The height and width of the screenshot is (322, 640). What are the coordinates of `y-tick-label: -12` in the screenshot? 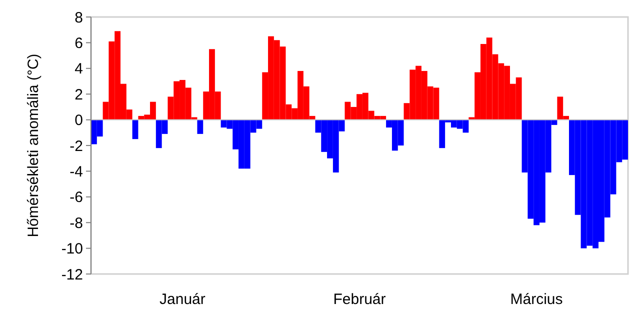 It's located at (72, 275).